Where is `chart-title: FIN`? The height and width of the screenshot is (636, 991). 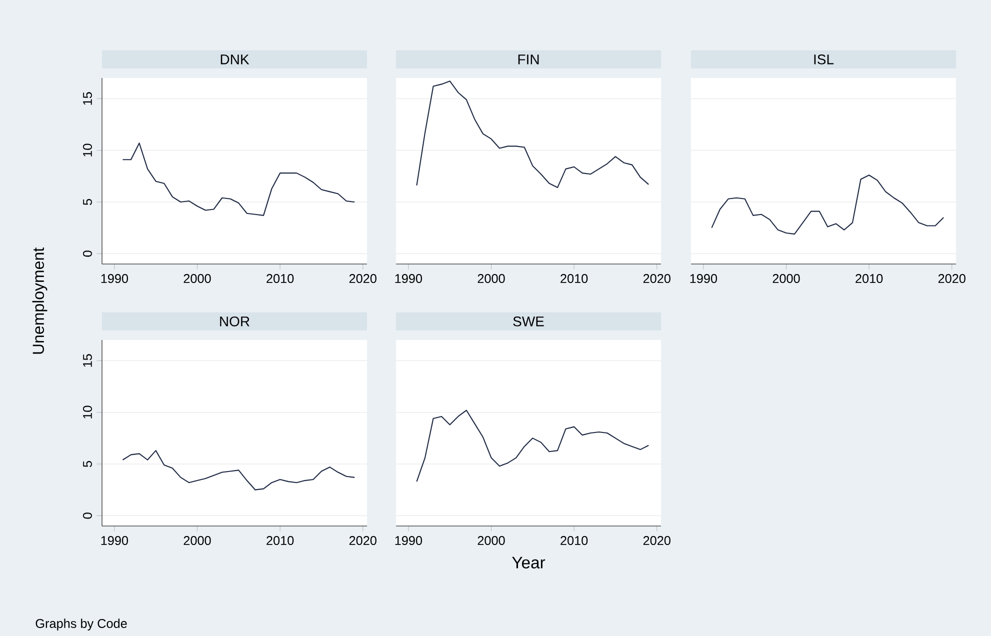 chart-title: FIN is located at coordinates (528, 59).